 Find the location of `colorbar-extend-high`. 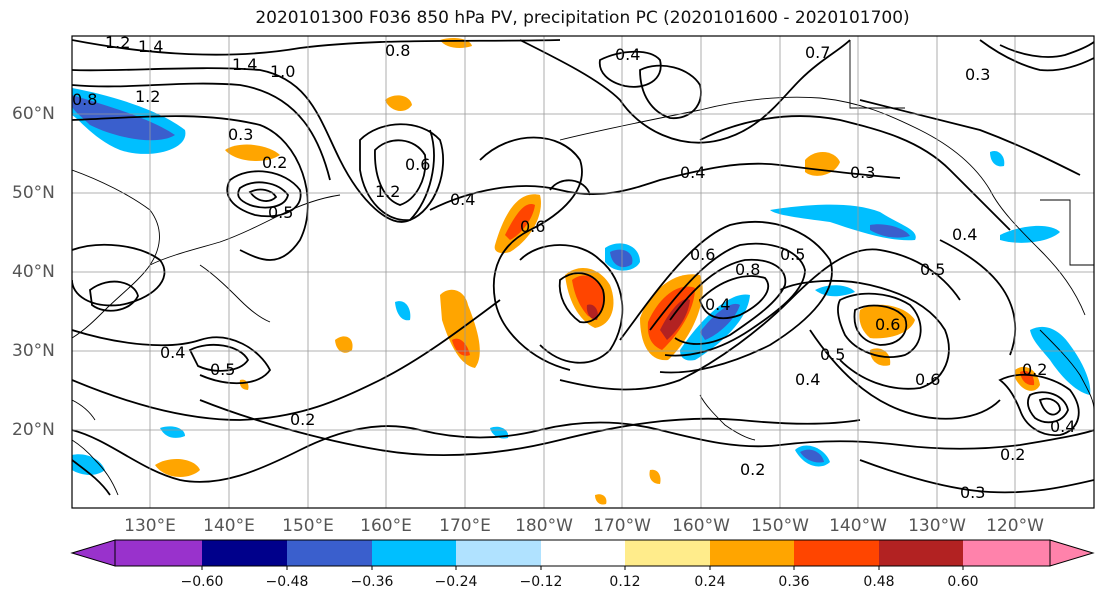

colorbar-extend-high is located at coordinates (1072, 553).